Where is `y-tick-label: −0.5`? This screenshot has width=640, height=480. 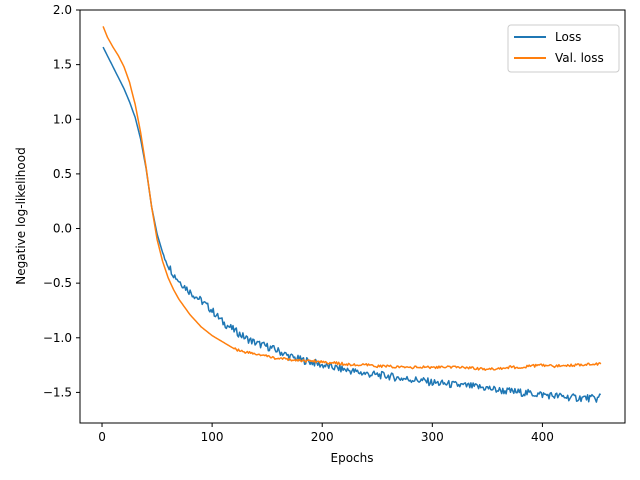
y-tick-label: −0.5 is located at coordinates (57, 283).